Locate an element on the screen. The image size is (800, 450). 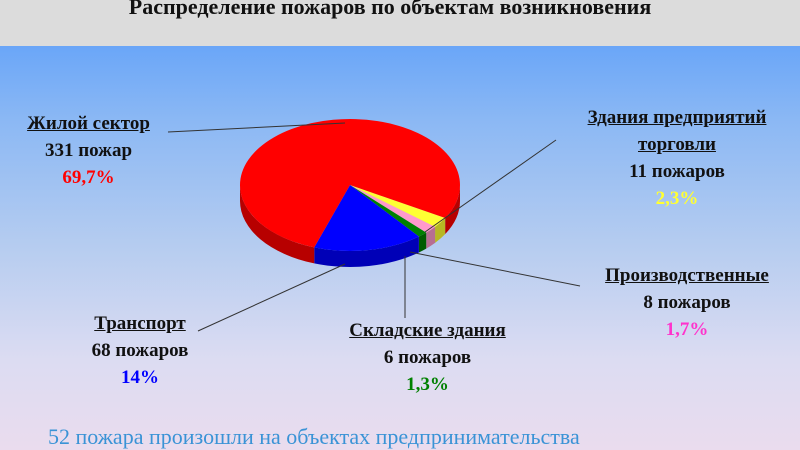
slice-count: 8 пожаров is located at coordinates (687, 302).